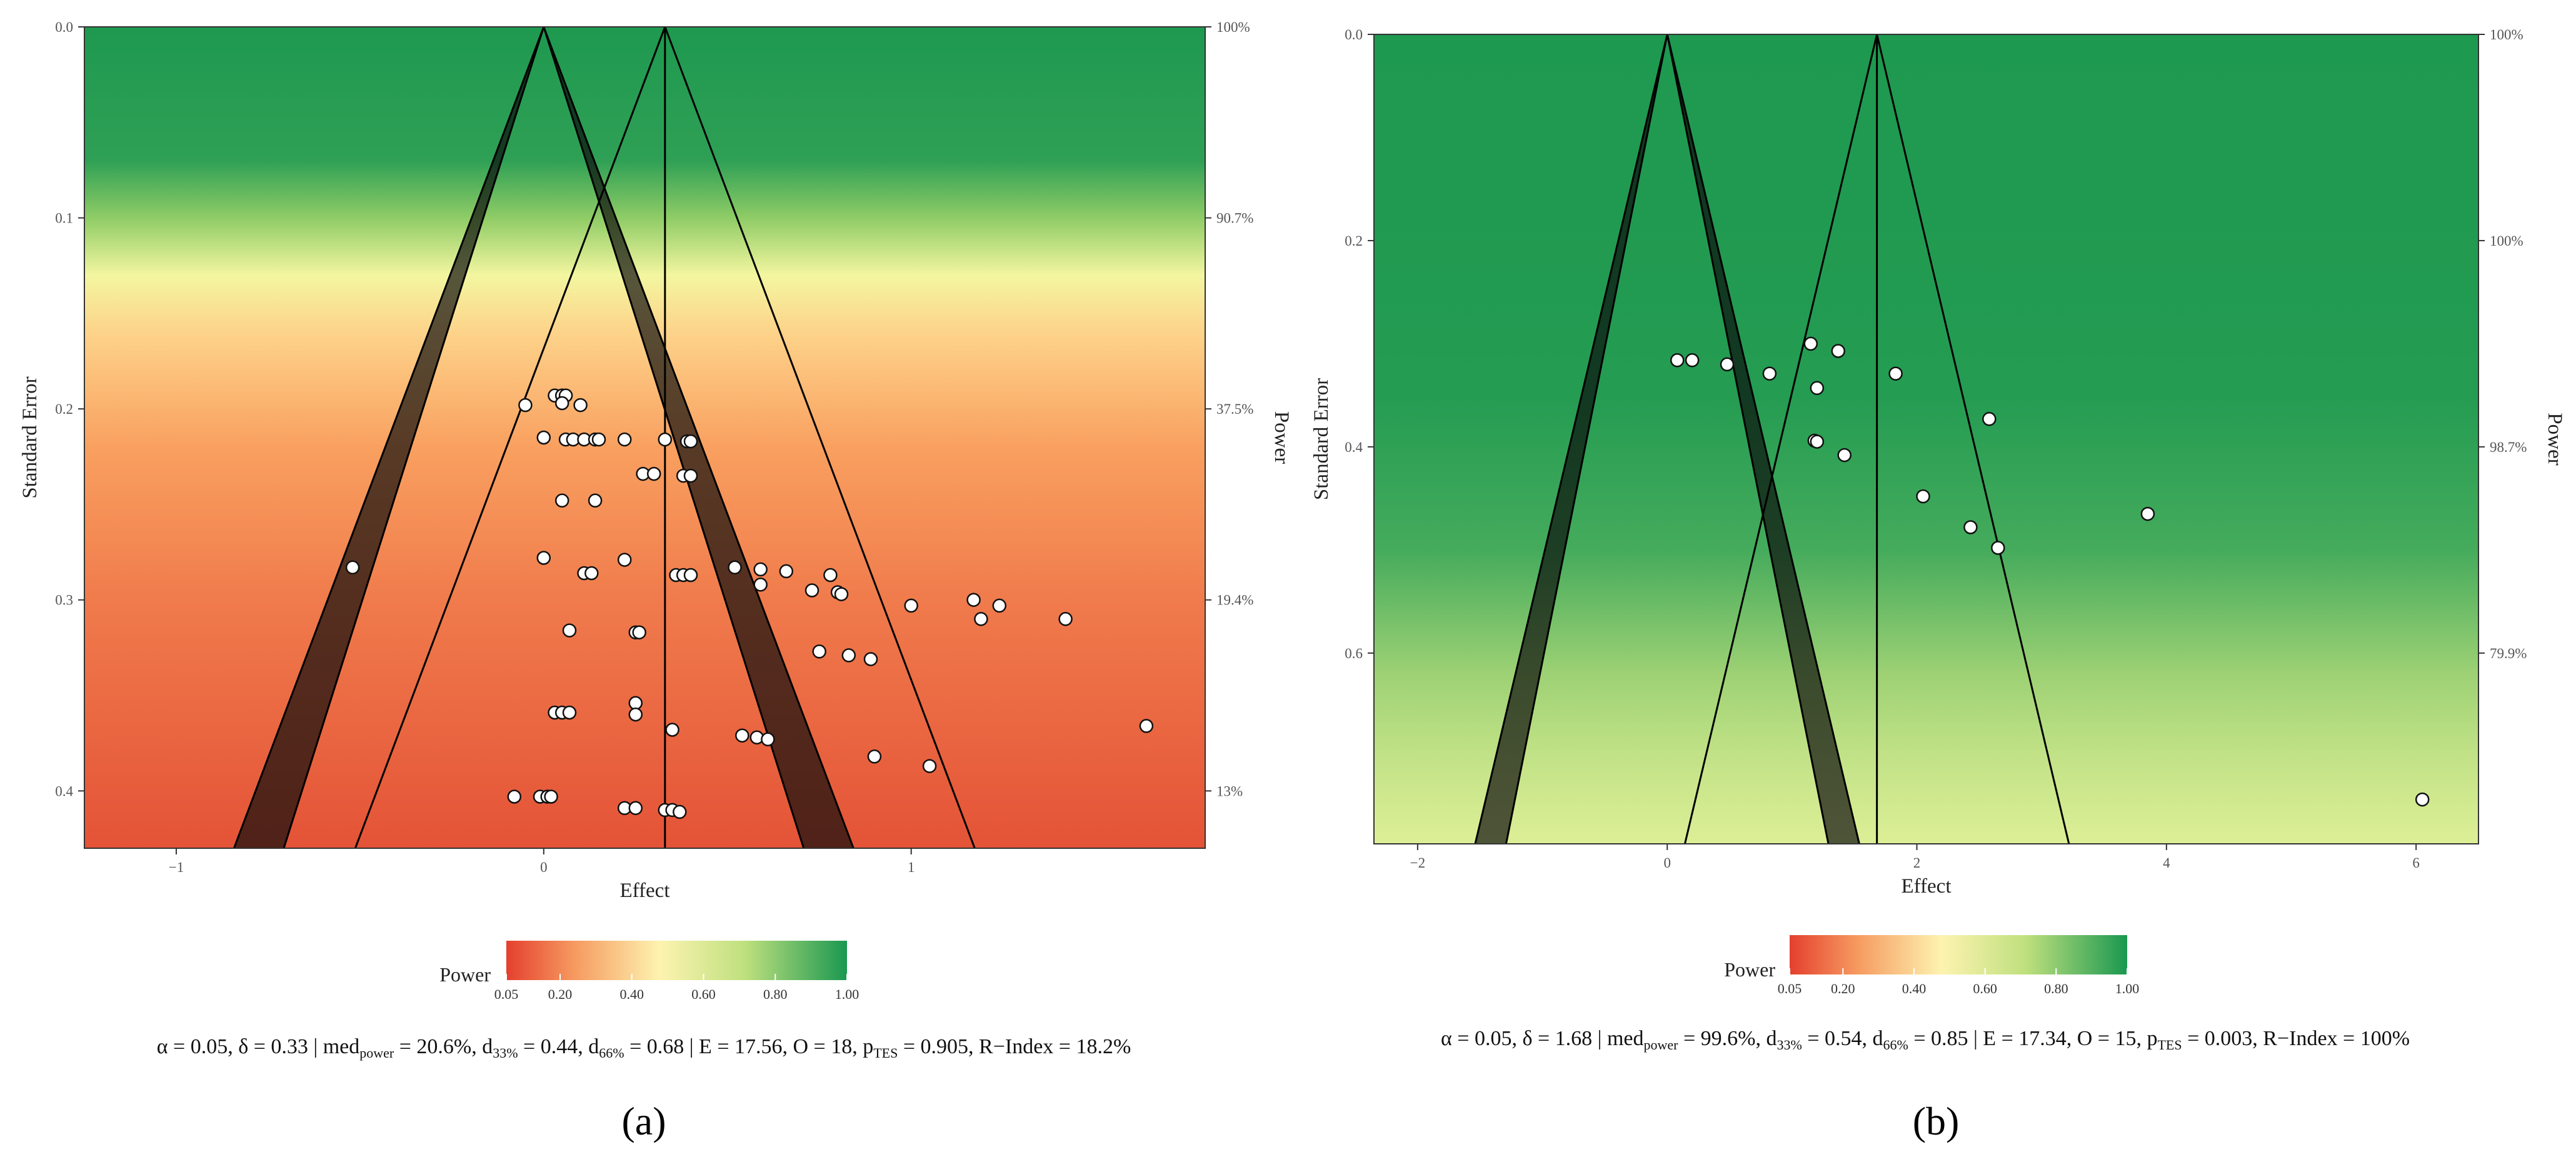 Image resolution: width=2576 pixels, height=1162 pixels. What do you see at coordinates (560, 994) in the screenshot?
I see `legend-tick-label: 0.20` at bounding box center [560, 994].